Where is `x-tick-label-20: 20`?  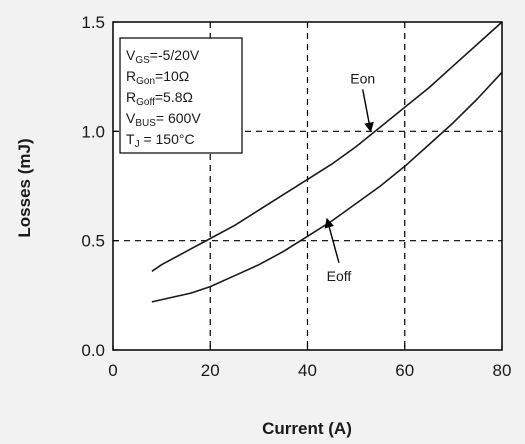
x-tick-label-20: 20 is located at coordinates (210, 370).